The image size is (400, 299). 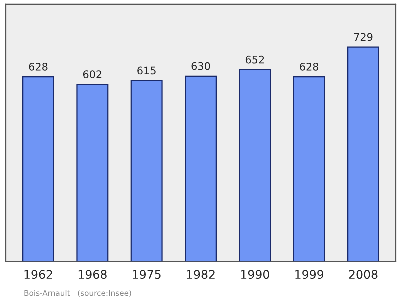 I want to click on x-tick-label: 1968, so click(x=92, y=275).